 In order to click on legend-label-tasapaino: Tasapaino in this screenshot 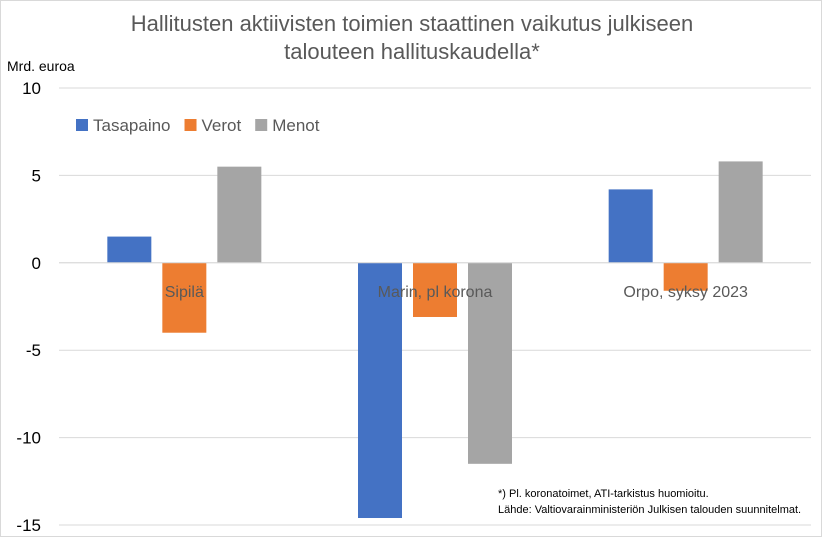, I will do `click(132, 125)`.